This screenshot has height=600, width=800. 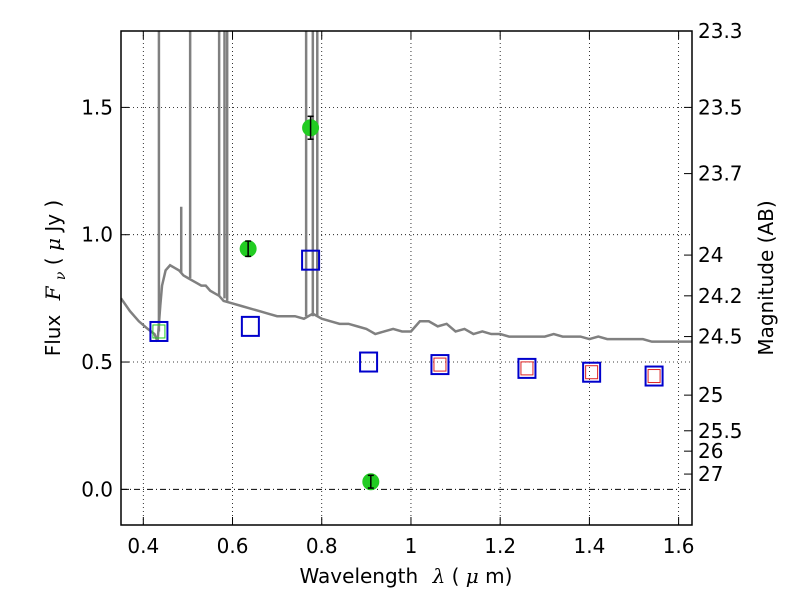 I want to click on y2-tick-label: 23.3, so click(x=720, y=31).